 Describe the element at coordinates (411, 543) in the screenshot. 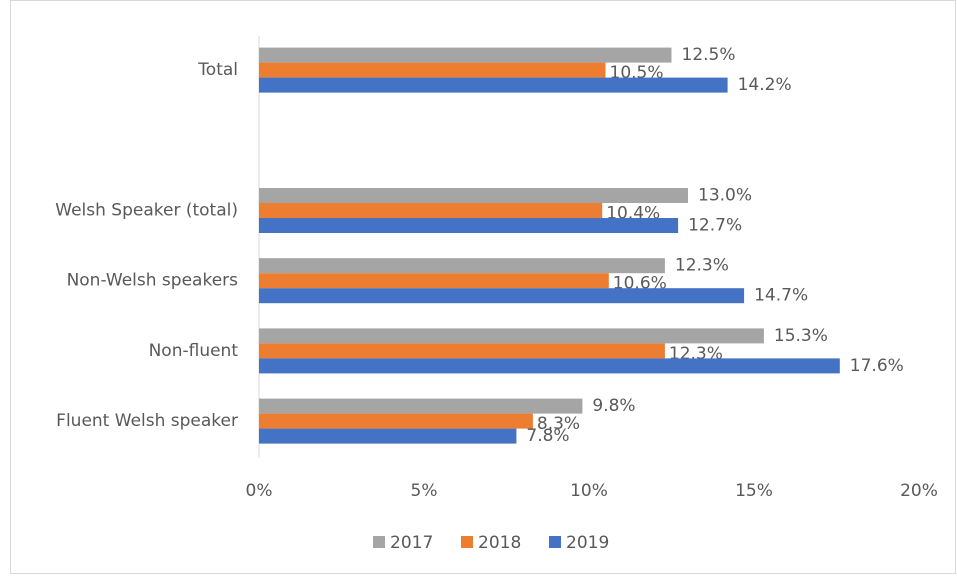

I see `legend-label: 2017` at that location.